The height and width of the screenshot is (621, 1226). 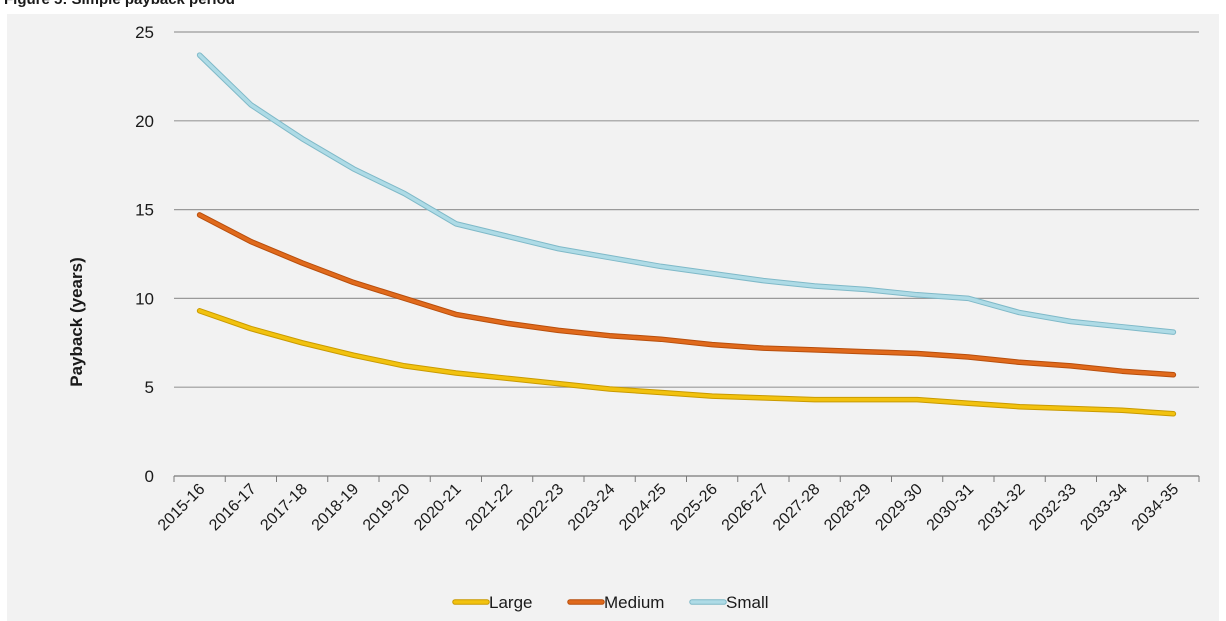 I want to click on page-header-text: Figure 5: Simple payback period, so click(x=119, y=4).